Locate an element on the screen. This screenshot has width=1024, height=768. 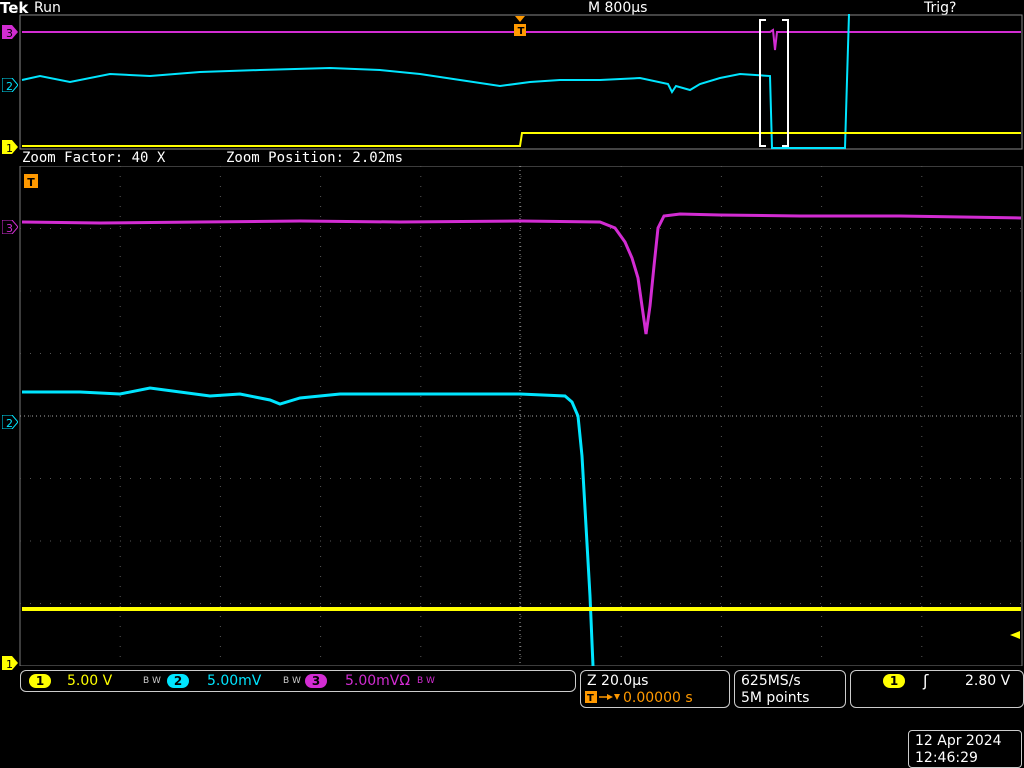
overview-trigger-marker-icon is located at coordinates (520, 30).